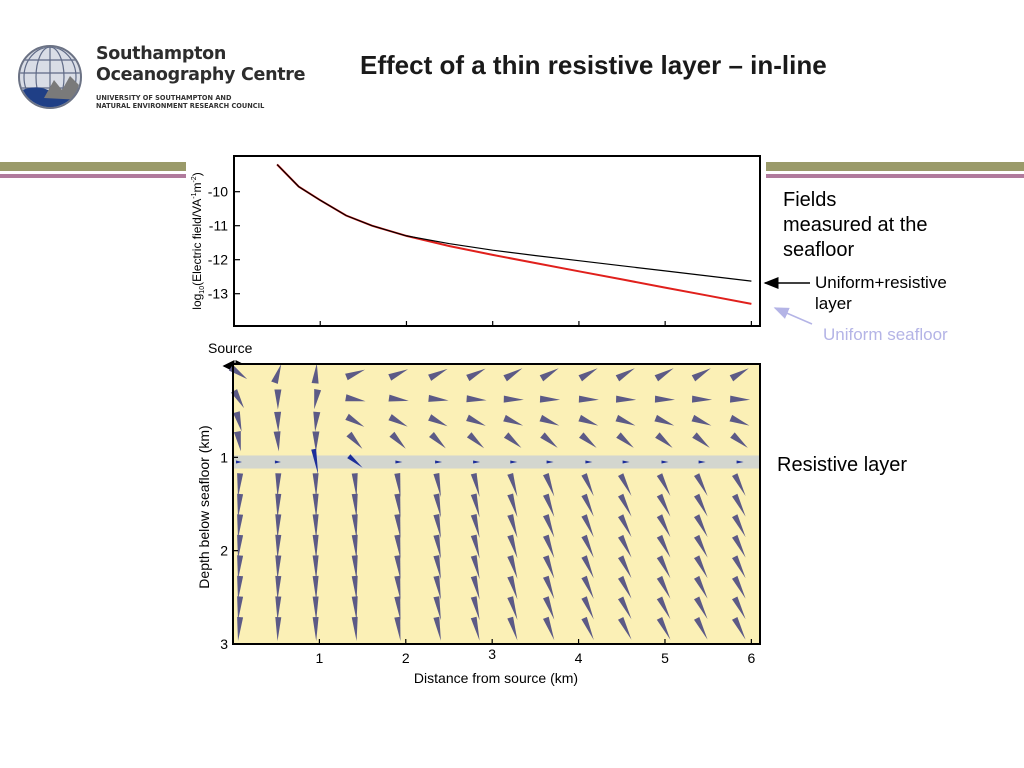 This screenshot has height=768, width=1024. What do you see at coordinates (224, 551) in the screenshot?
I see `vector-plot-y-tick-label: 2` at bounding box center [224, 551].